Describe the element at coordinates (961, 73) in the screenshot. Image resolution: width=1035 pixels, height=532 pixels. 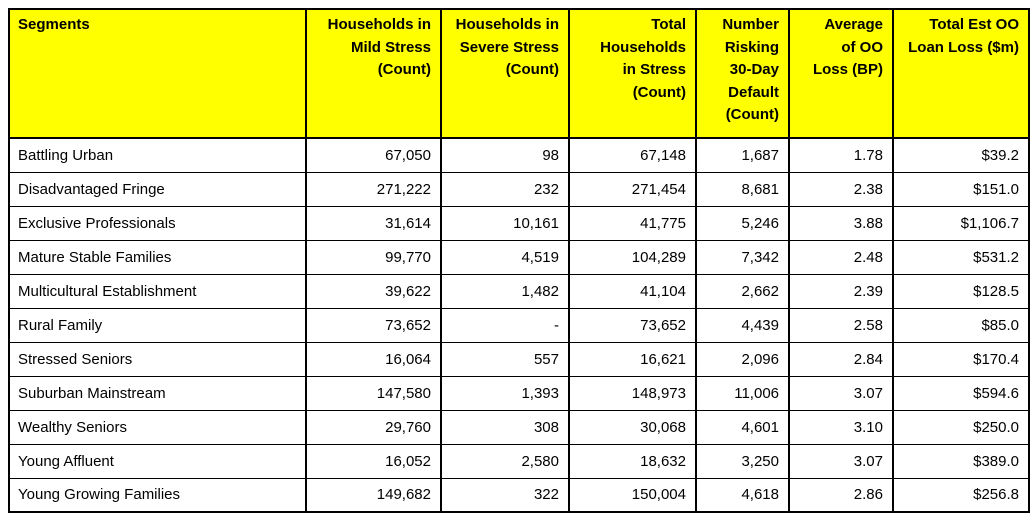
I see `header-total-est-oo-loan-loss: Total Est OO Loan Loss ($m)` at that location.